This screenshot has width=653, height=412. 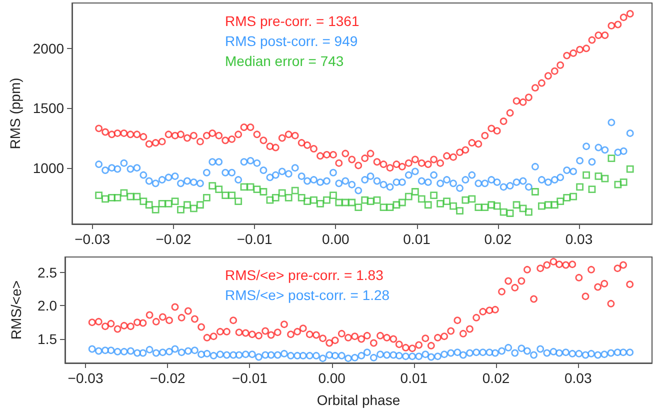 I want to click on y-axis-title: RMS (ppm), so click(x=15, y=114).